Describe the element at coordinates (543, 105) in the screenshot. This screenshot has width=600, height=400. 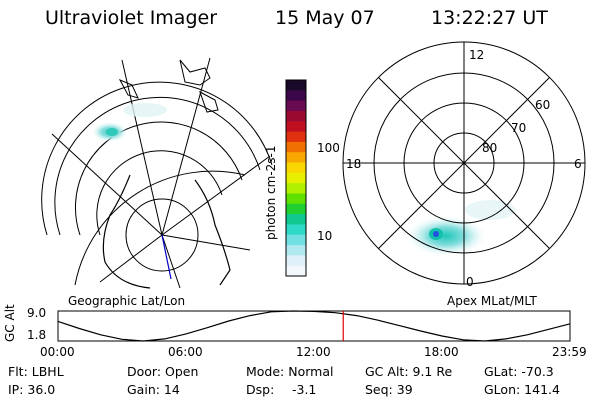
I see `mlat-label-60: 60` at that location.